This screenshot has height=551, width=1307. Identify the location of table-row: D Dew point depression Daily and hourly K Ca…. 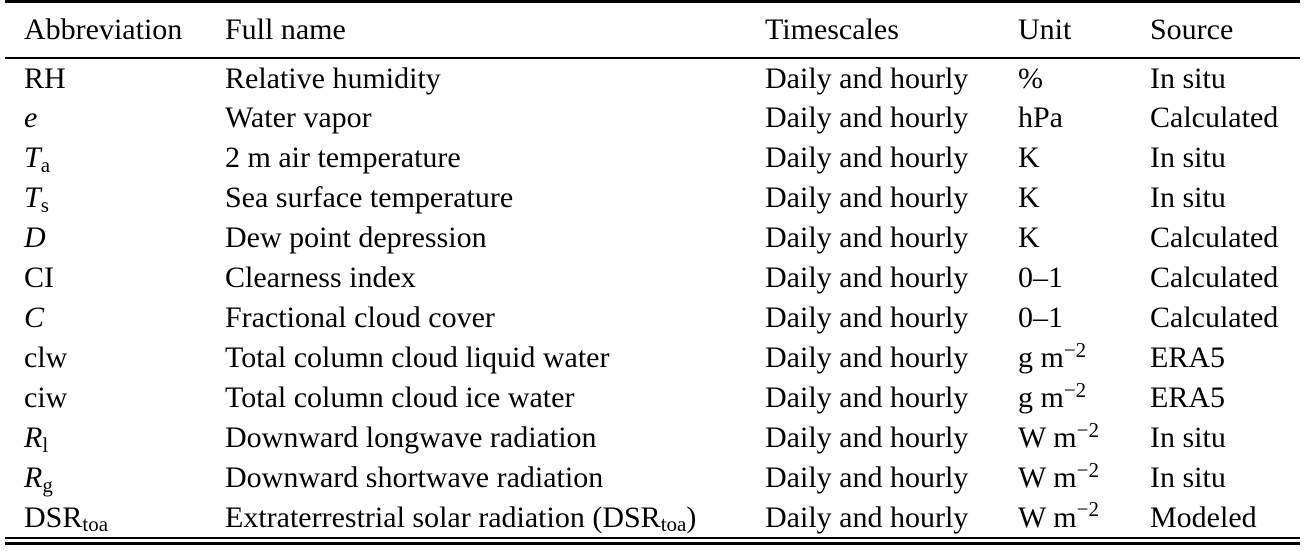
(652, 238).